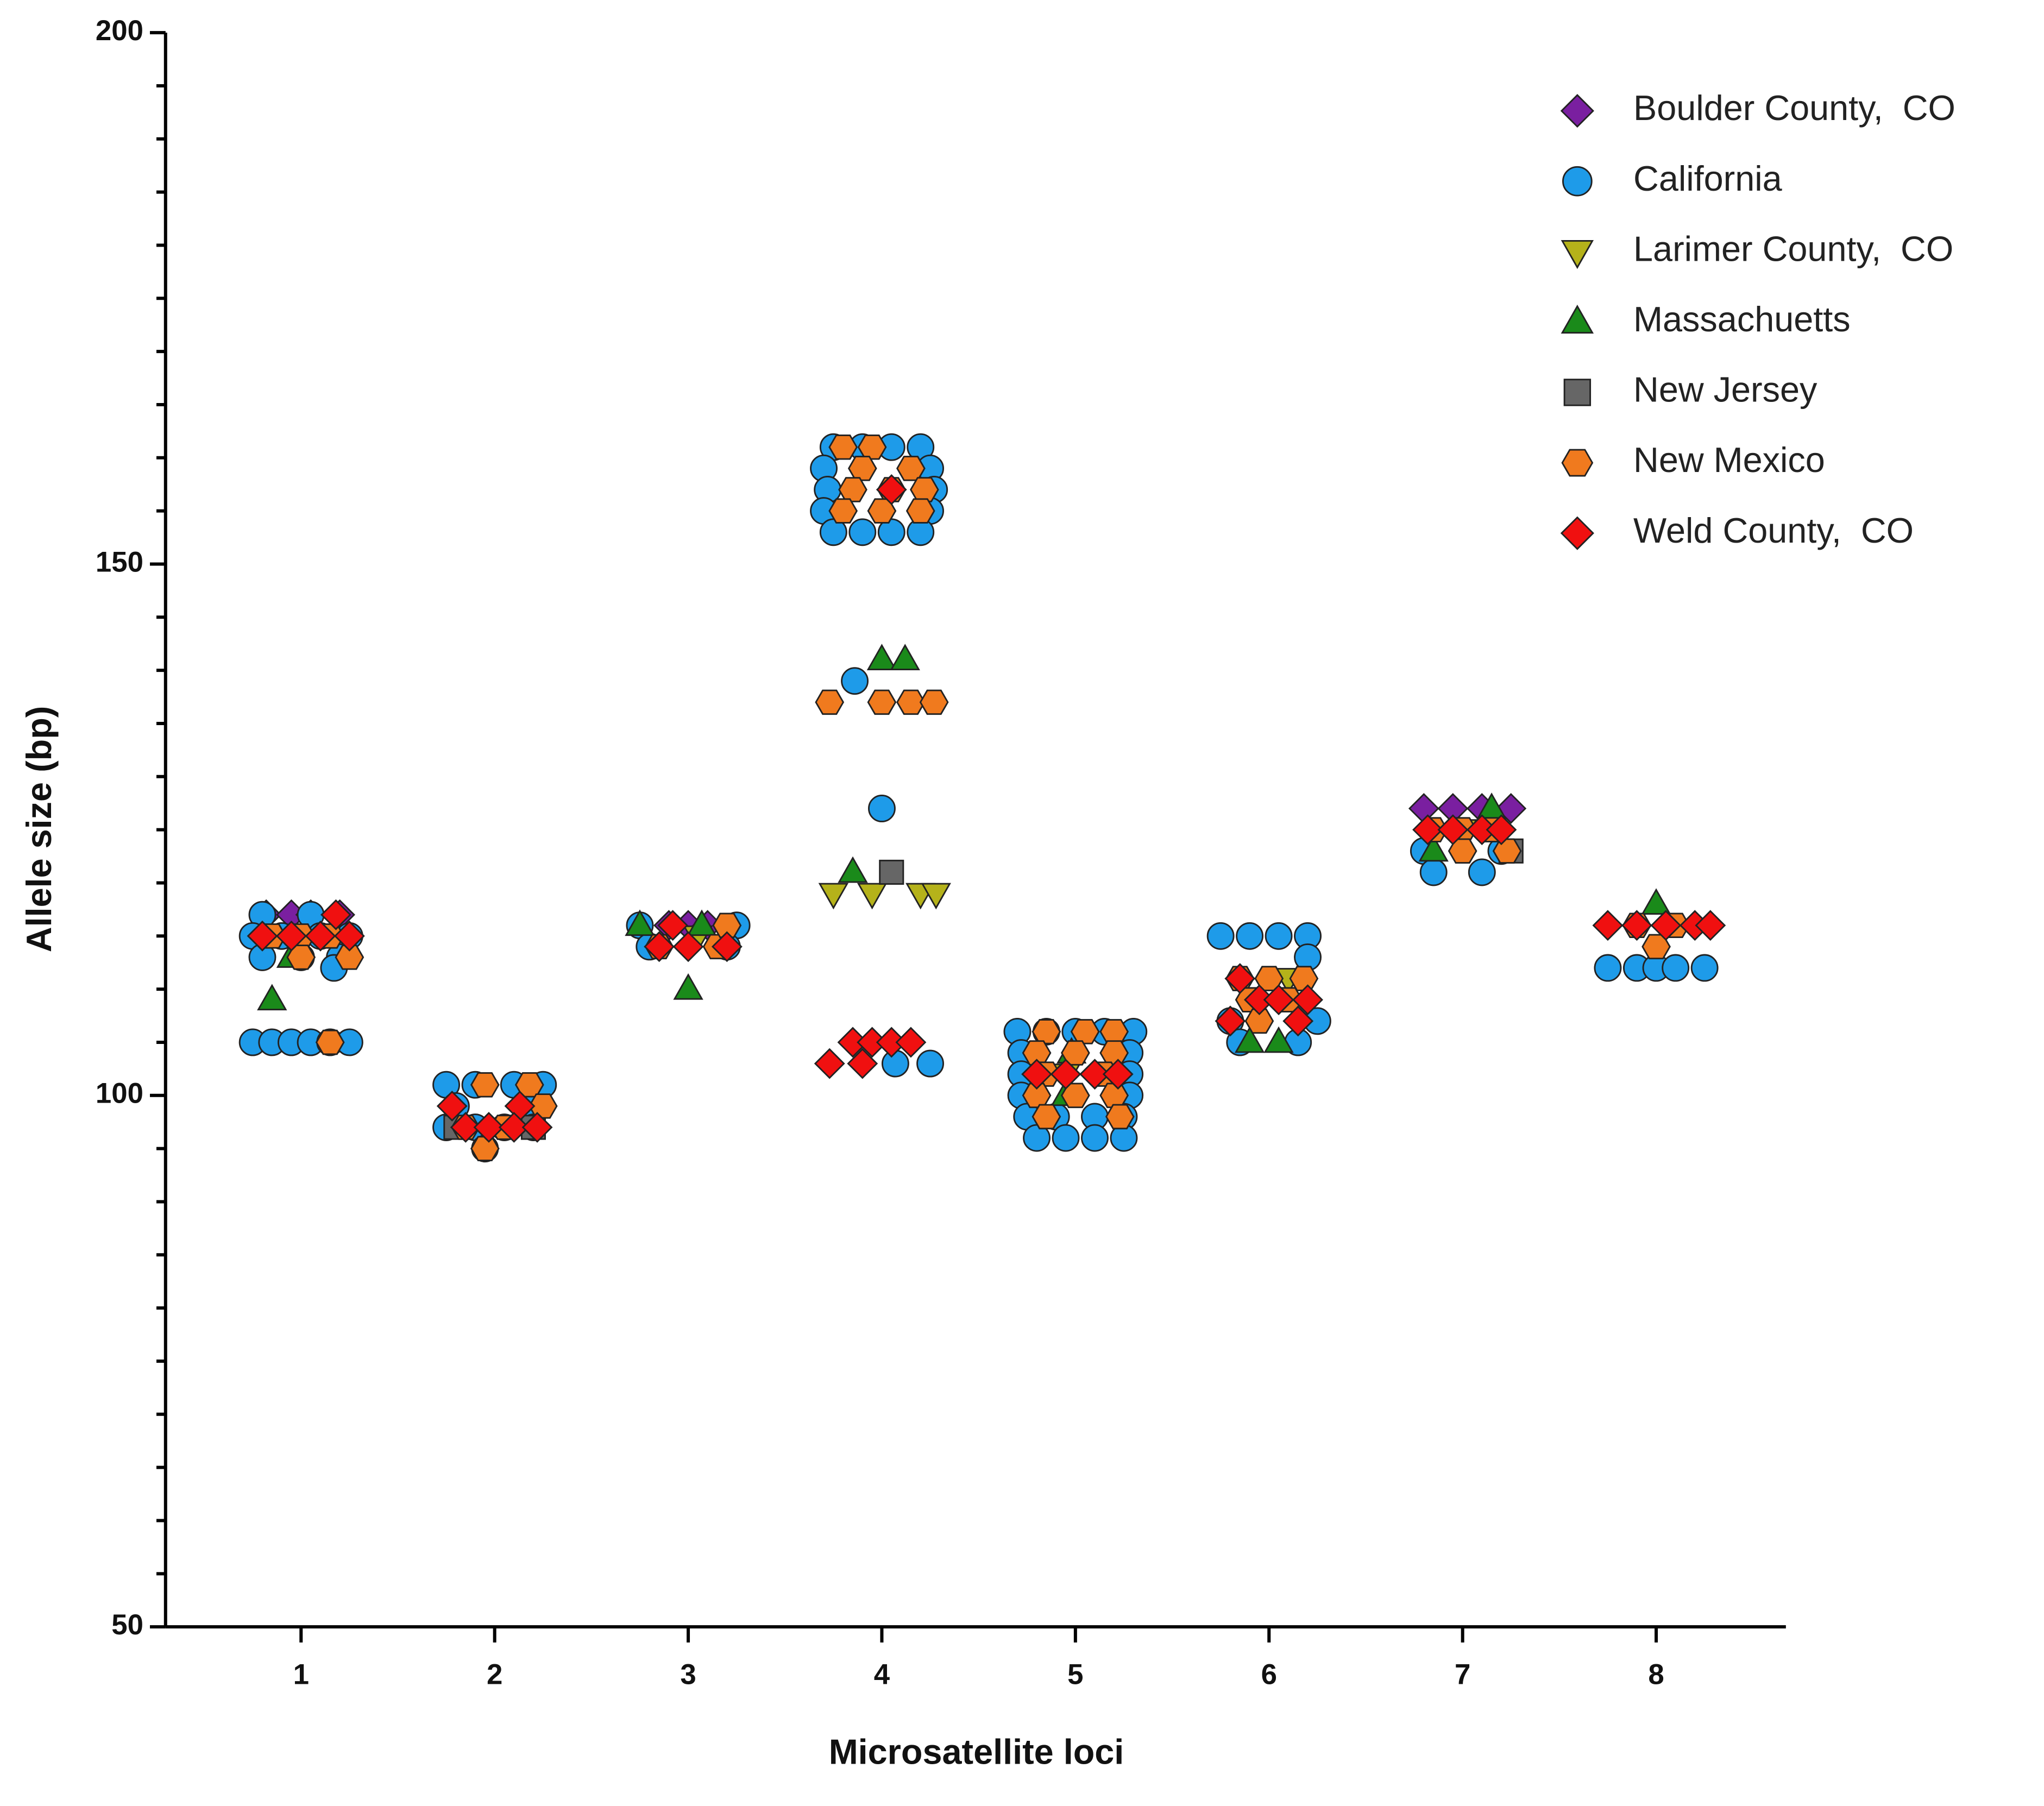 The width and height of the screenshot is (2044, 1806). What do you see at coordinates (1742, 319) in the screenshot?
I see `legend-label: Massachuetts` at bounding box center [1742, 319].